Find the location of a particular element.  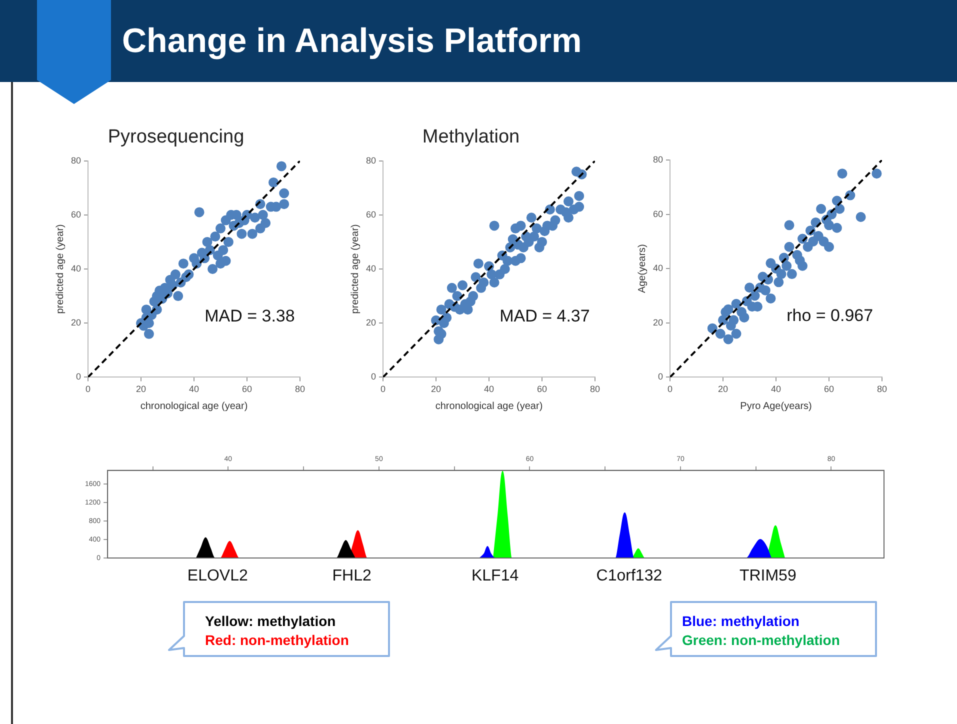

x-axis-title: Pyro Age(years) is located at coordinates (776, 406).